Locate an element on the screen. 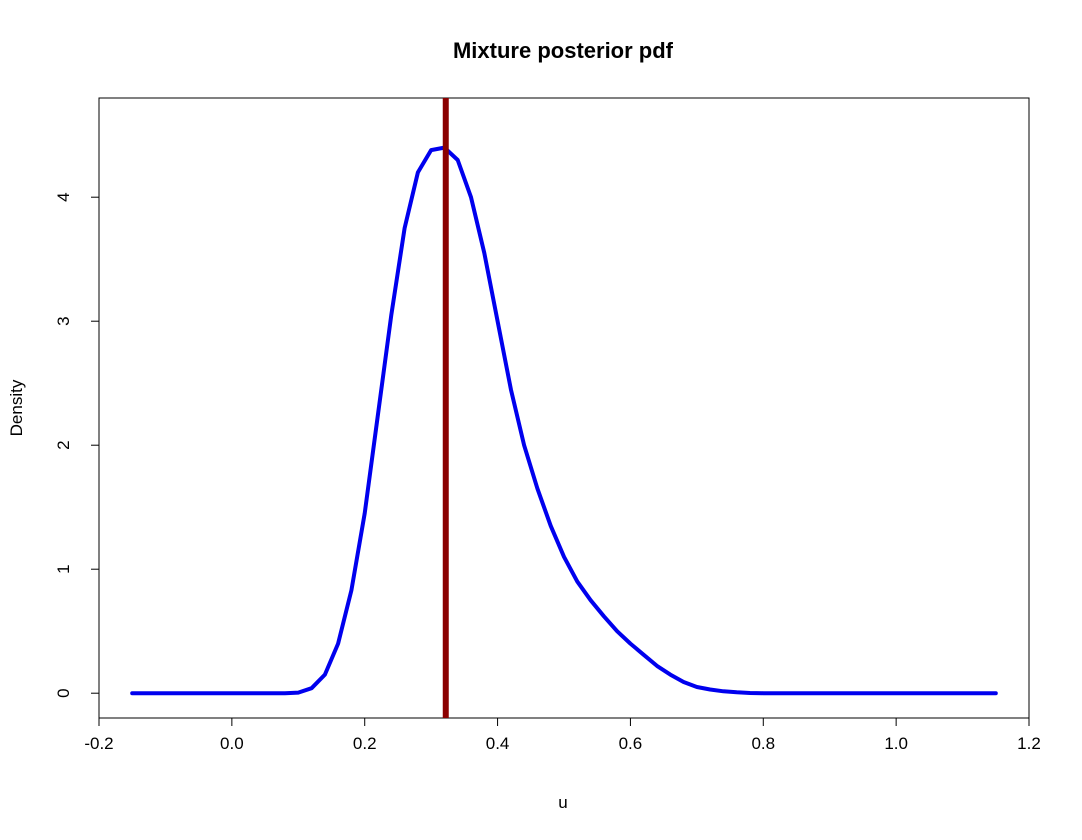 This screenshot has height=840, width=1082. x-tick-label: -0.2 is located at coordinates (98, 743).